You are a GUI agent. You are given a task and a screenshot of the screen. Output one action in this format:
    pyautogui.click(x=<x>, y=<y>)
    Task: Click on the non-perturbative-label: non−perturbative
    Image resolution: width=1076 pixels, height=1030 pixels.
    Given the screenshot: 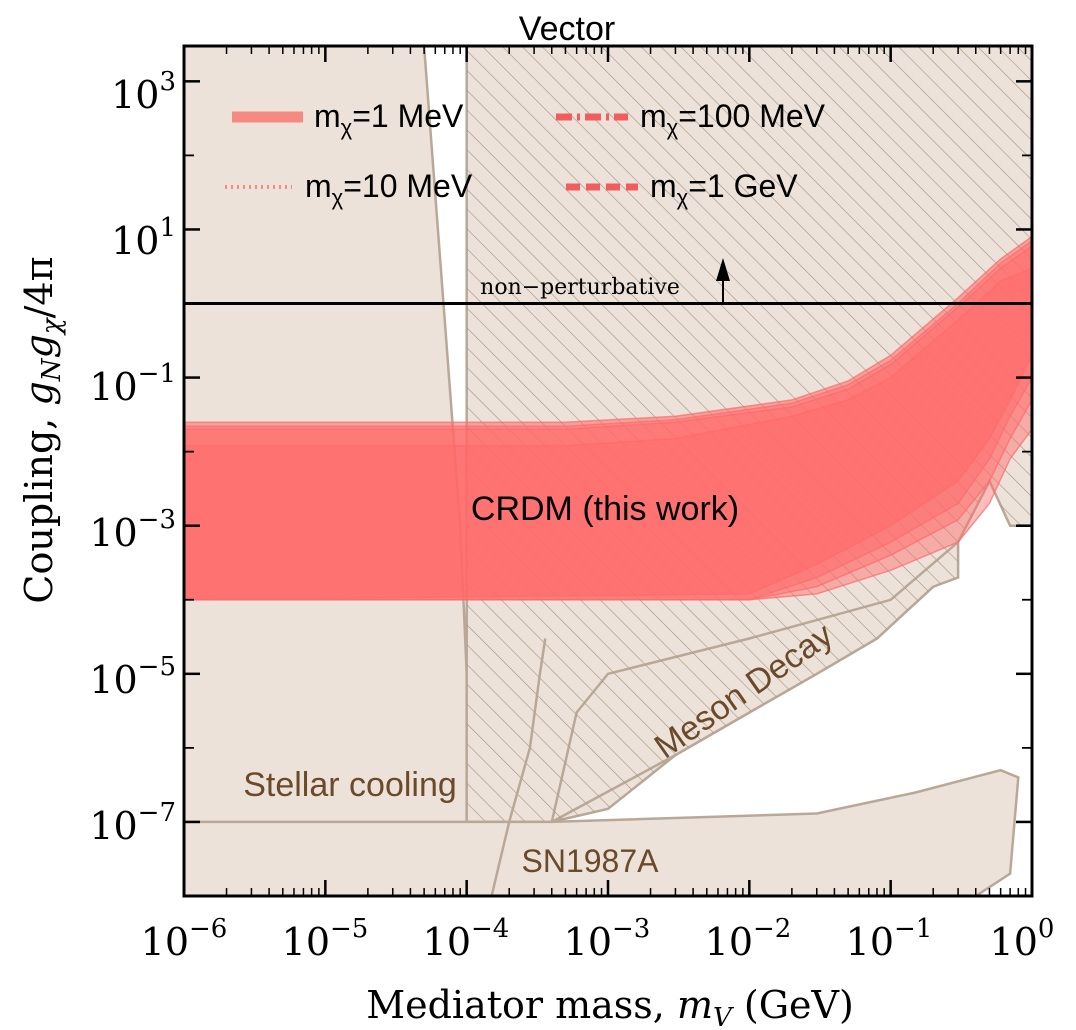 What is the action you would take?
    pyautogui.click(x=580, y=287)
    